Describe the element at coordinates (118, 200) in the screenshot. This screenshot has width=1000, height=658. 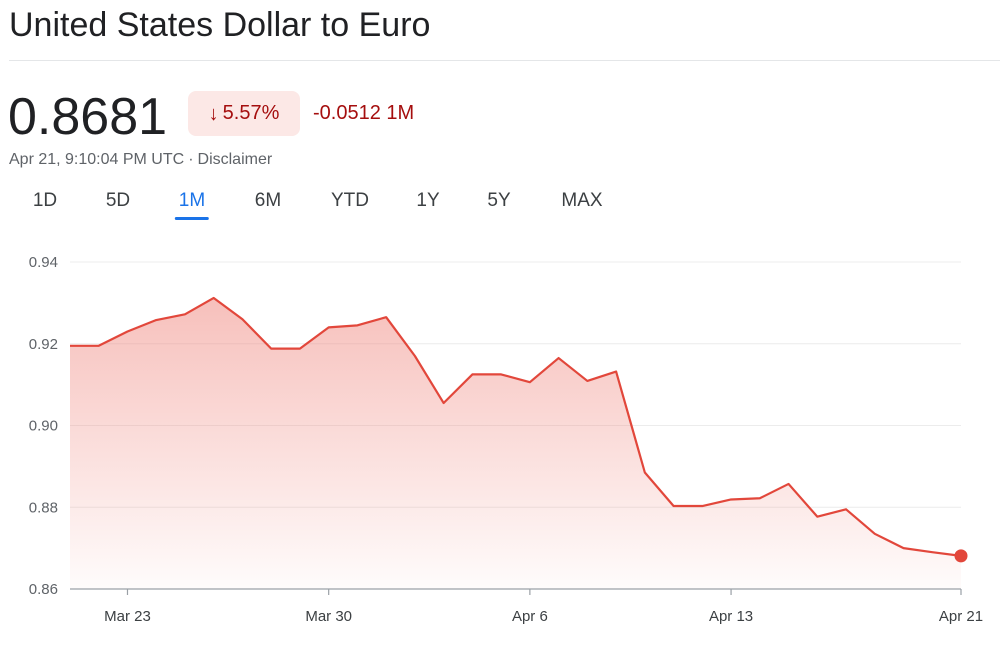
I see `tab-5d: 5D` at that location.